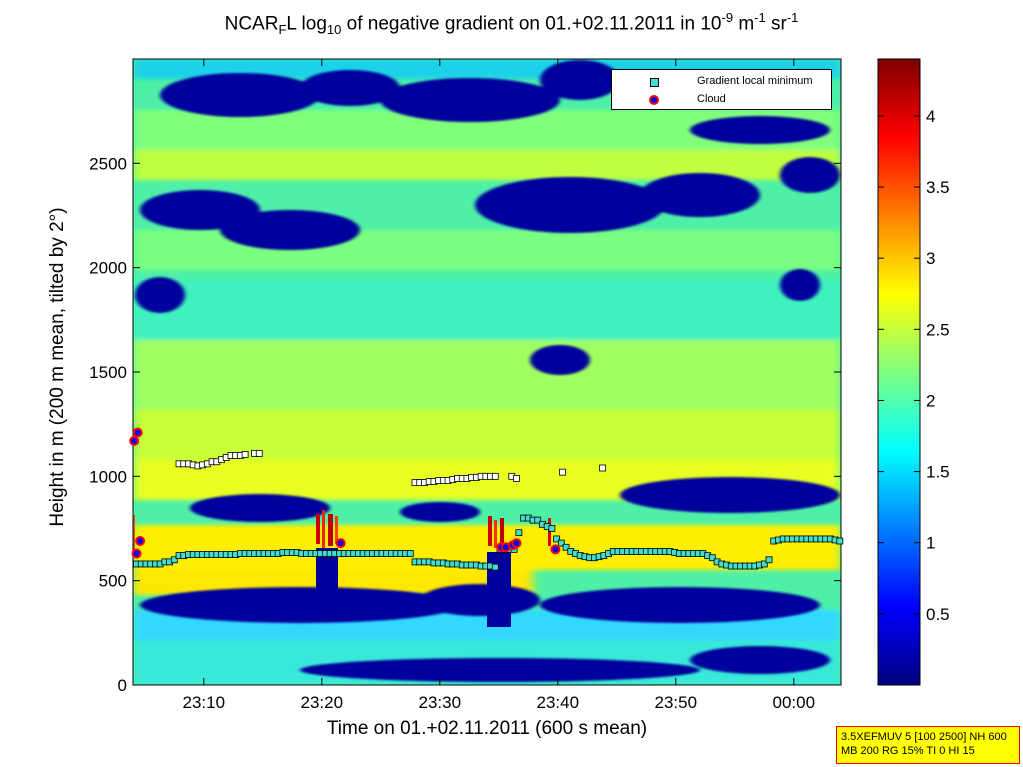 This screenshot has width=1023, height=767. What do you see at coordinates (938, 614) in the screenshot?
I see `colorbar-tick-label: 0.5` at bounding box center [938, 614].